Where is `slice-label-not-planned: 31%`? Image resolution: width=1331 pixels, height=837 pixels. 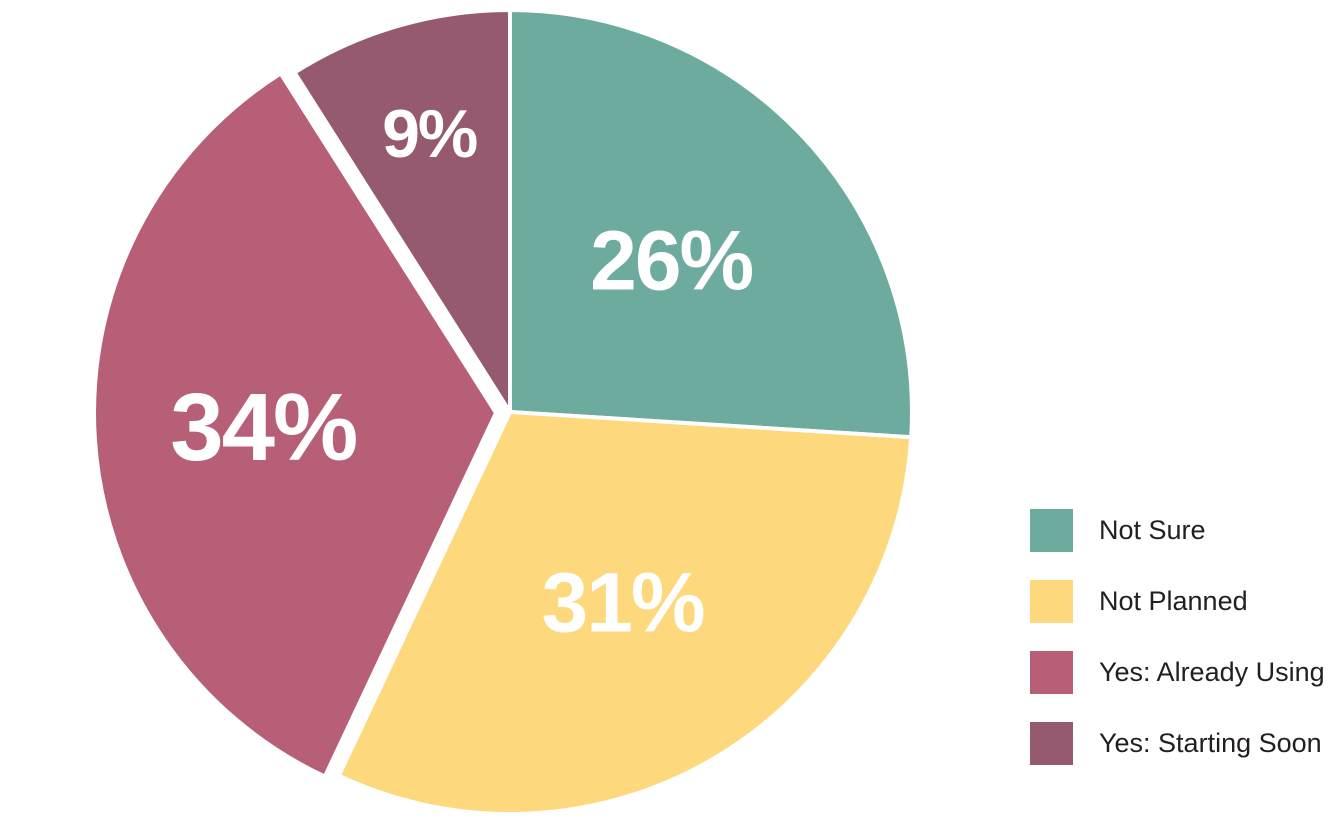 slice-label-not-planned: 31% is located at coordinates (622, 602).